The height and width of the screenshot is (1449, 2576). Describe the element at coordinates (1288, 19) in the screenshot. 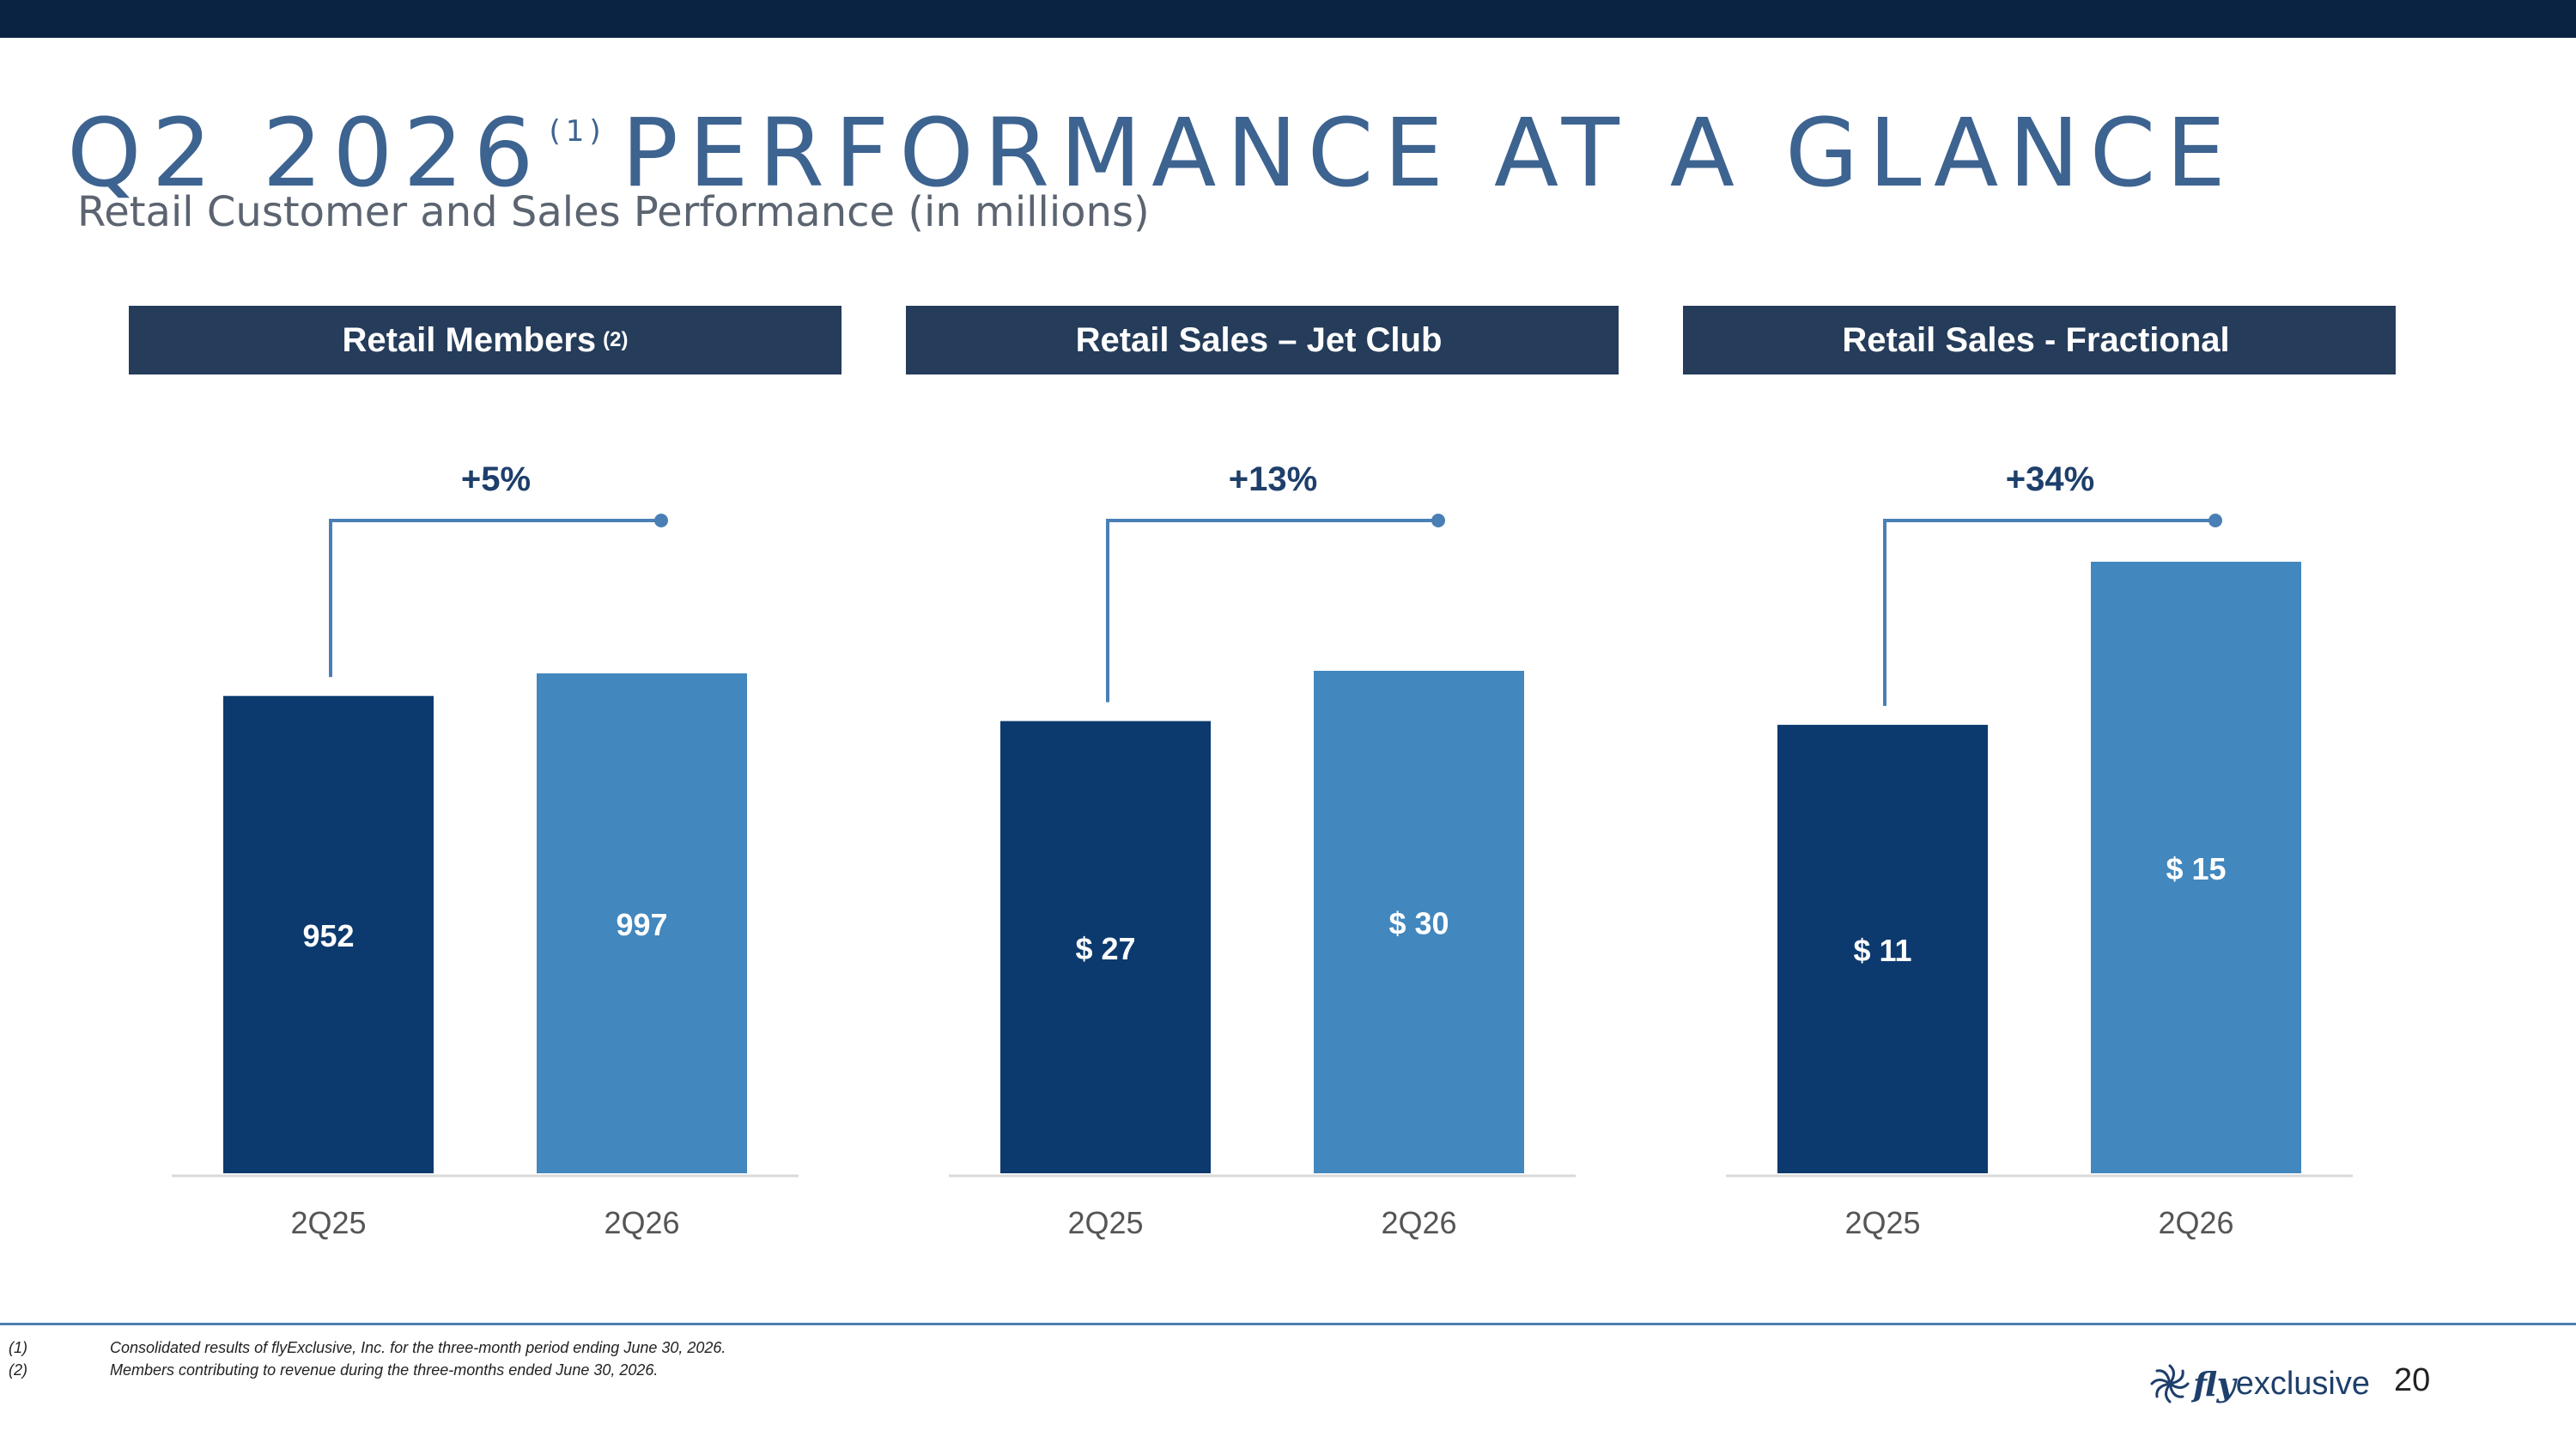

I see `top-banner` at that location.